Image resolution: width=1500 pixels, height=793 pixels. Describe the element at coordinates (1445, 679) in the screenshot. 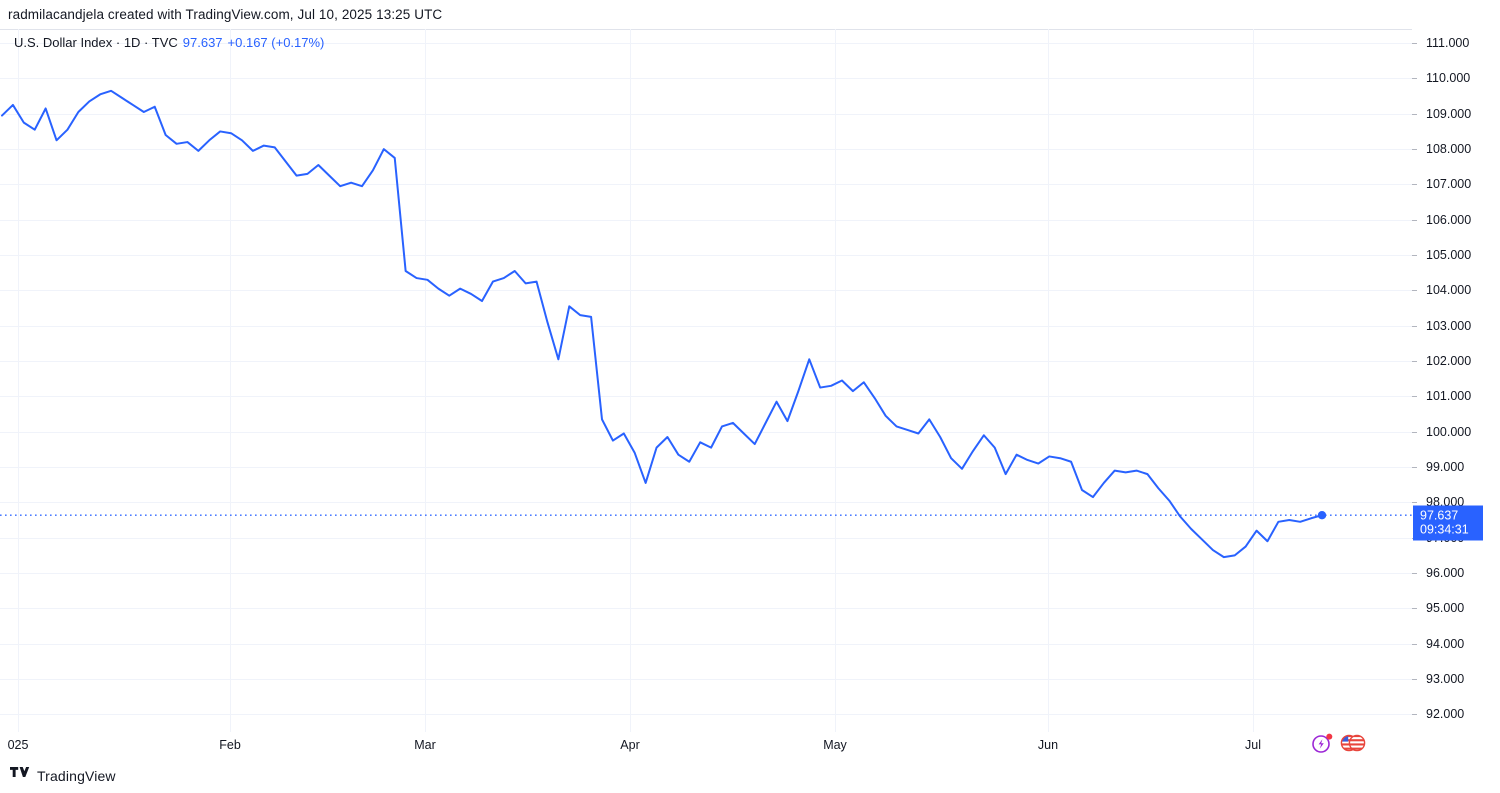

I see `price-axis-label: 93.000` at that location.